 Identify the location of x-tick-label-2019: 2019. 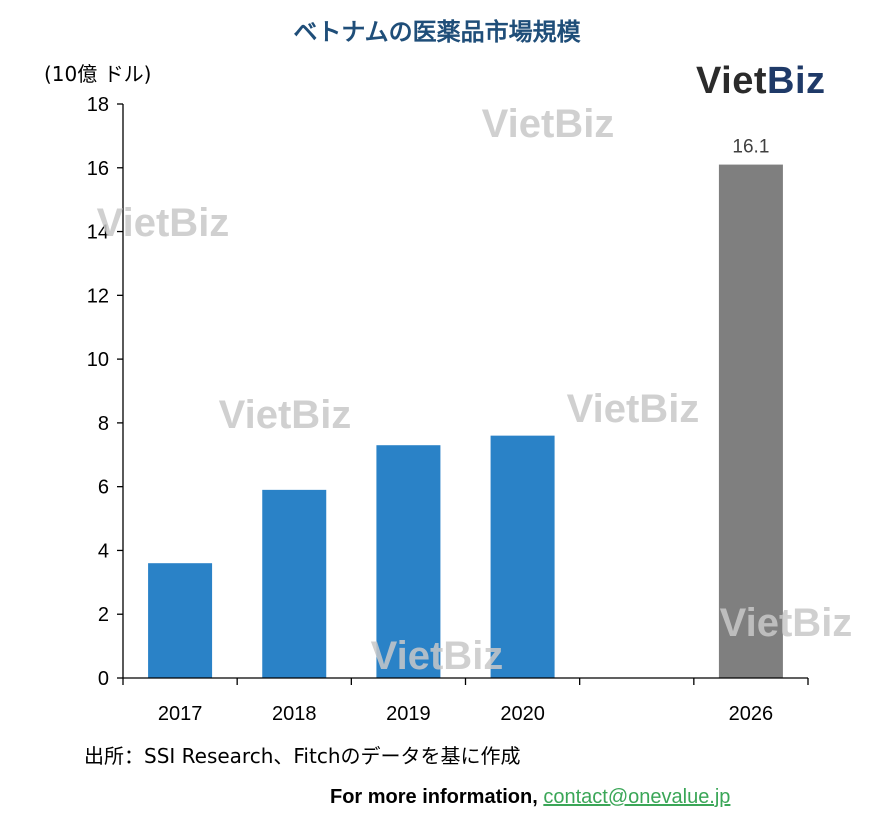
(408, 714).